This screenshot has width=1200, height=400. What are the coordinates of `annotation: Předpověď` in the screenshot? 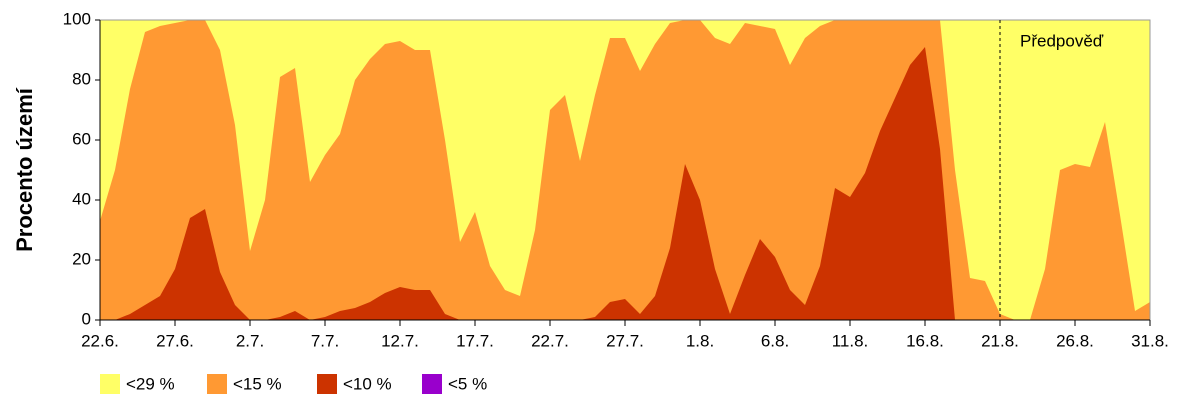 It's located at (1062, 40).